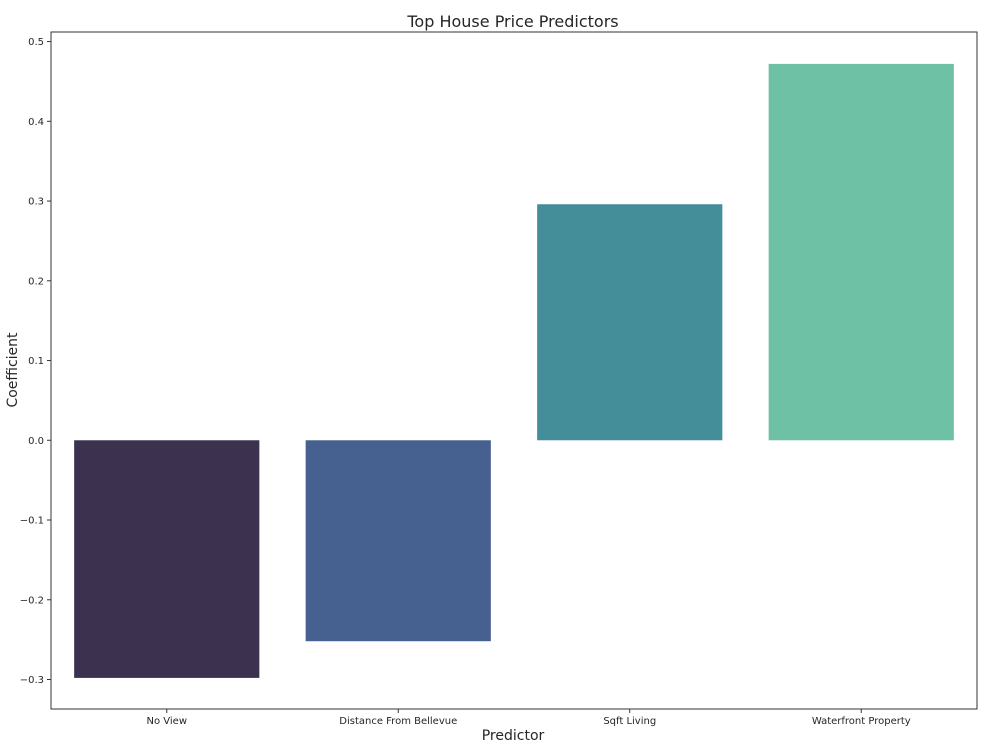 Image resolution: width=1000 pixels, height=744 pixels. What do you see at coordinates (36, 122) in the screenshot?
I see `y-tick-label: 0.4` at bounding box center [36, 122].